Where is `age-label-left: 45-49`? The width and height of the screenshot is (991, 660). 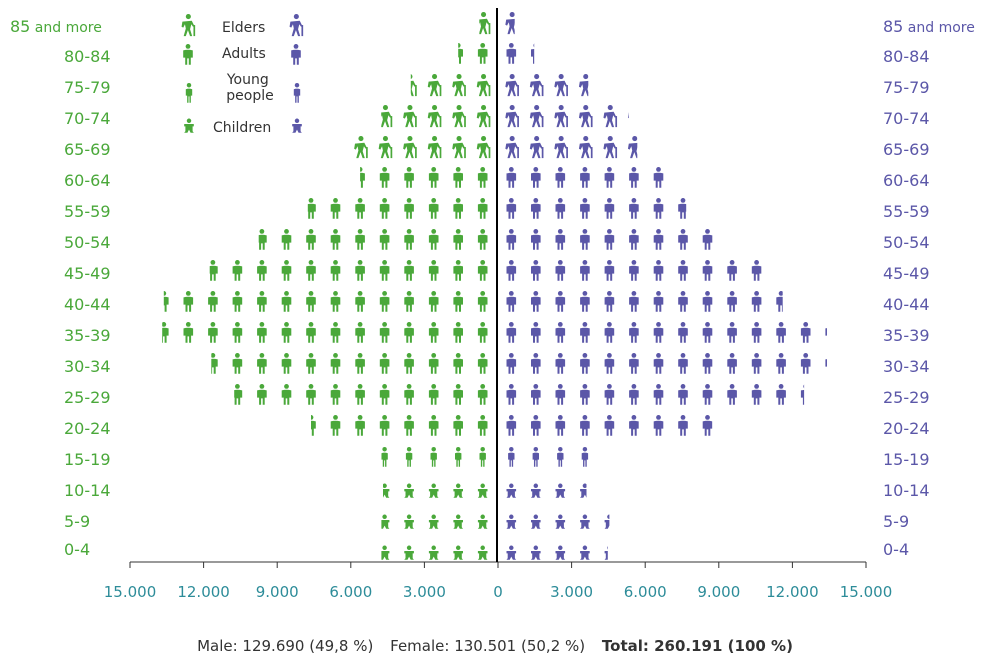
age-label-left: 45-49 is located at coordinates (87, 273).